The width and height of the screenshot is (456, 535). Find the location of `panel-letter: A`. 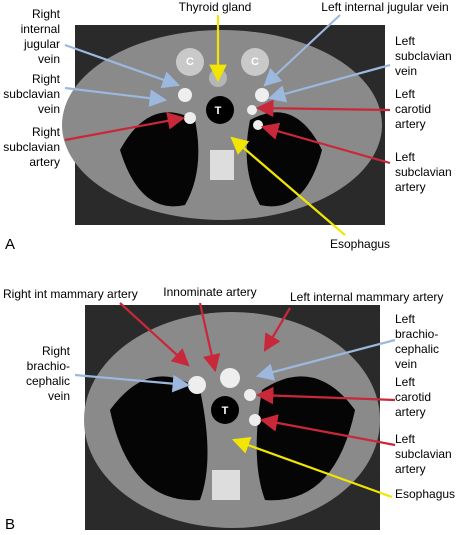

panel-letter: A is located at coordinates (10, 244).